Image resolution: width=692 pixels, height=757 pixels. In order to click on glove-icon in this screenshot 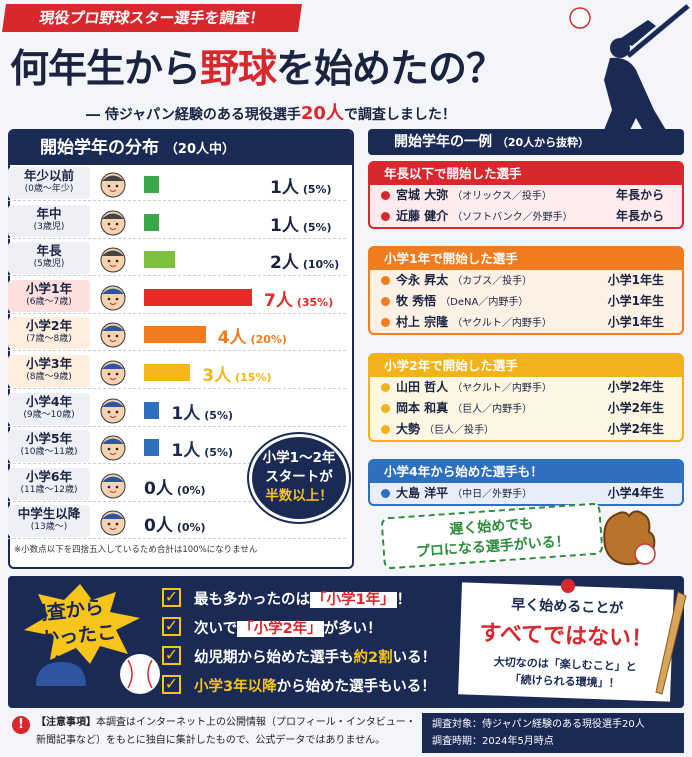, I will do `click(629, 538)`.